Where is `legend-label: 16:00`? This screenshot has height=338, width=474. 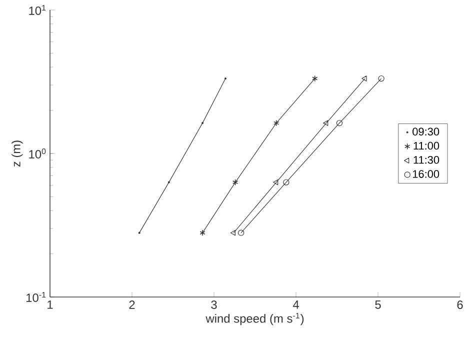
legend-label: 16:00 is located at coordinates (426, 174).